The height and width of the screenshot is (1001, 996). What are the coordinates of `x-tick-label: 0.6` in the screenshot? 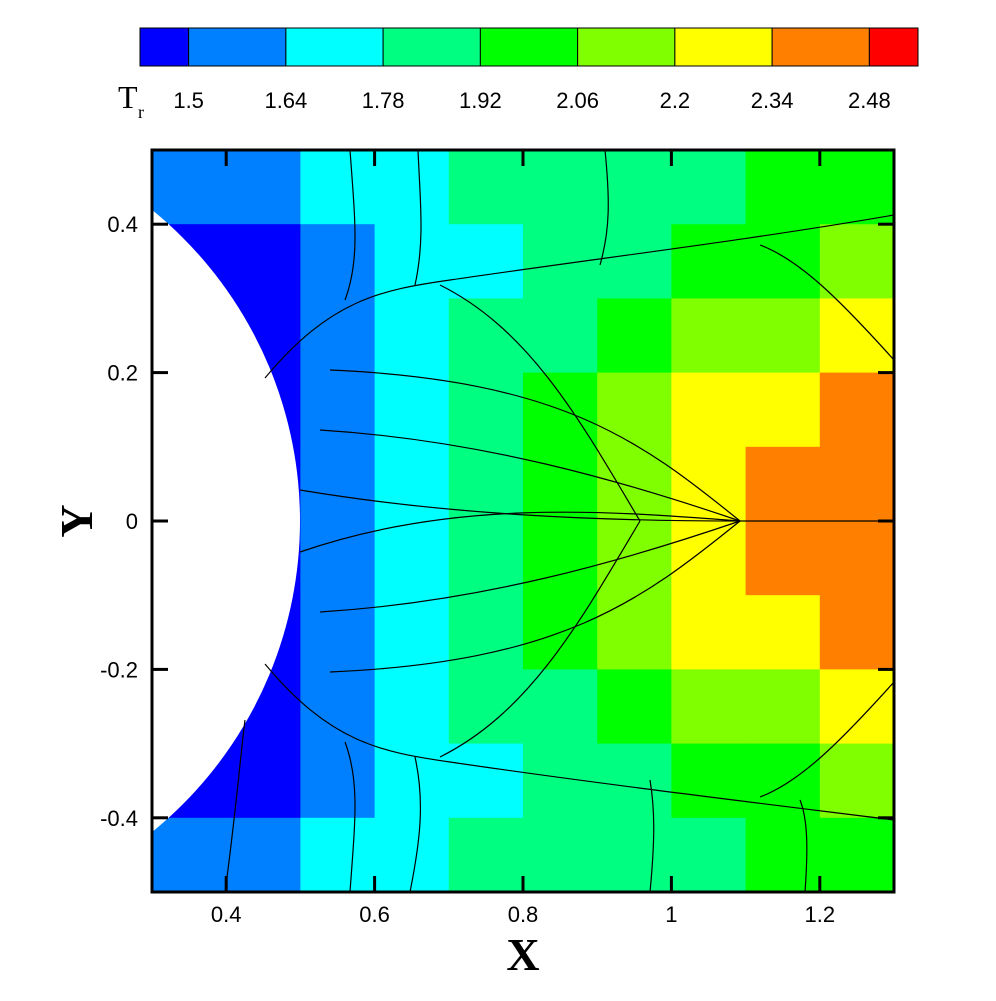 It's located at (374, 914).